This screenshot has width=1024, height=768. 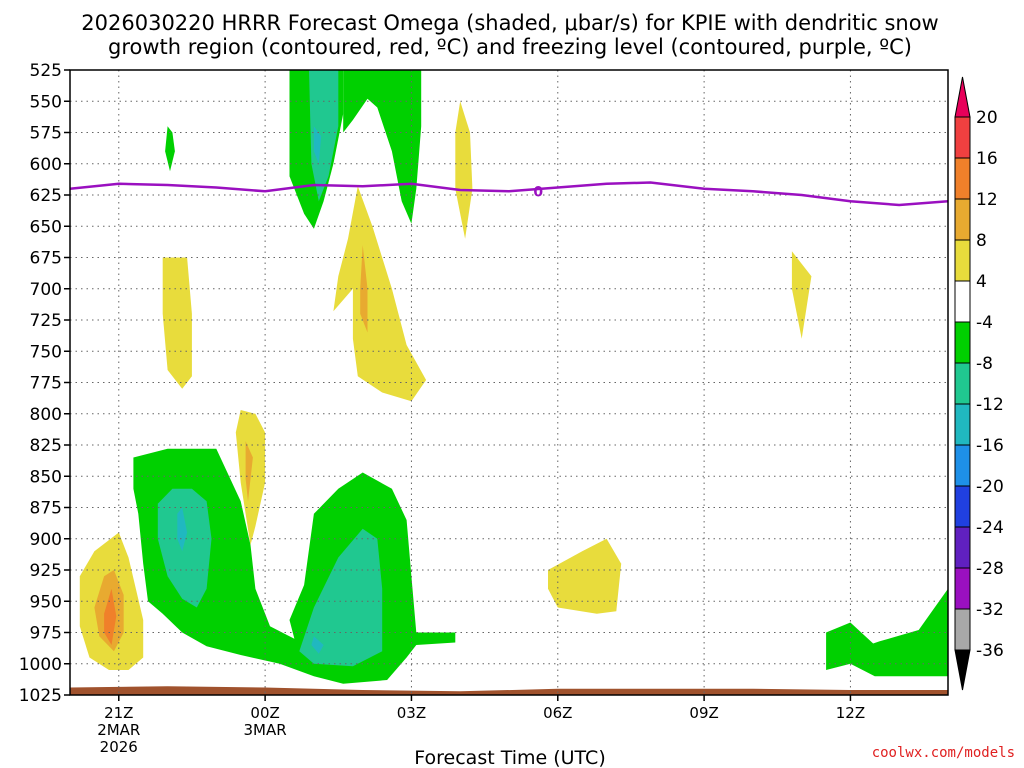 What do you see at coordinates (40, 696) in the screenshot?
I see `y-tick-label: 1025` at bounding box center [40, 696].